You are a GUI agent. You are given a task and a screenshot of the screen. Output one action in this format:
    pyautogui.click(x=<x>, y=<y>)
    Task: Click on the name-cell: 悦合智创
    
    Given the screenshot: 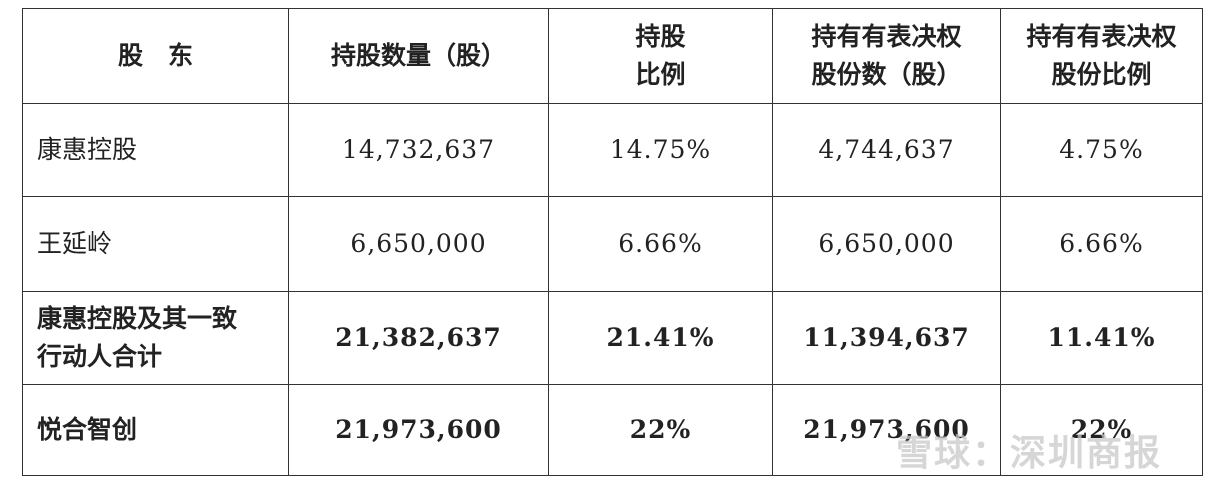 What is the action you would take?
    pyautogui.click(x=155, y=430)
    